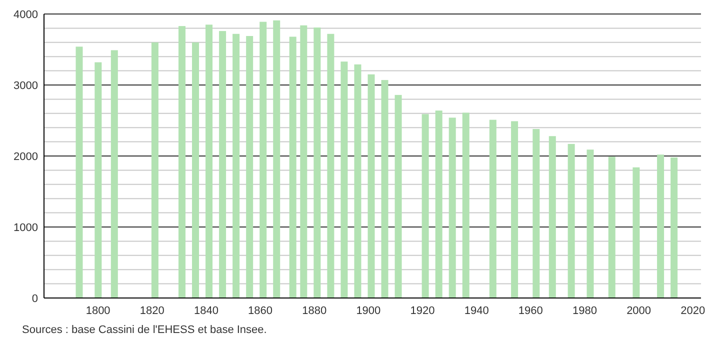  I want to click on y-tick-label: 1000, so click(26, 228).